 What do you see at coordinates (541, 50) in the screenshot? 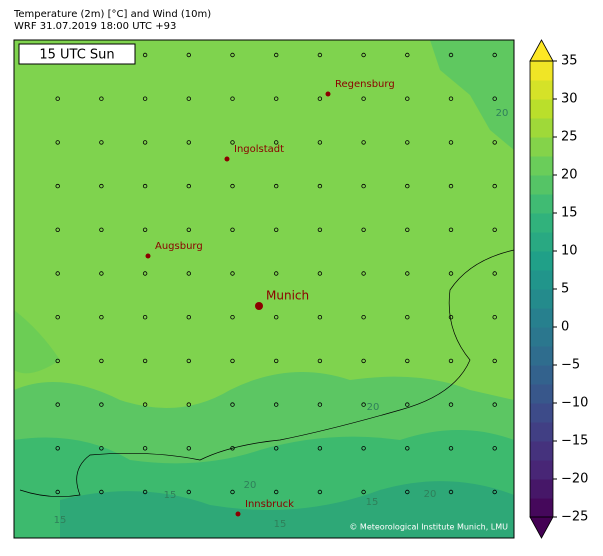
I see `colorbar-extend-top` at bounding box center [541, 50].